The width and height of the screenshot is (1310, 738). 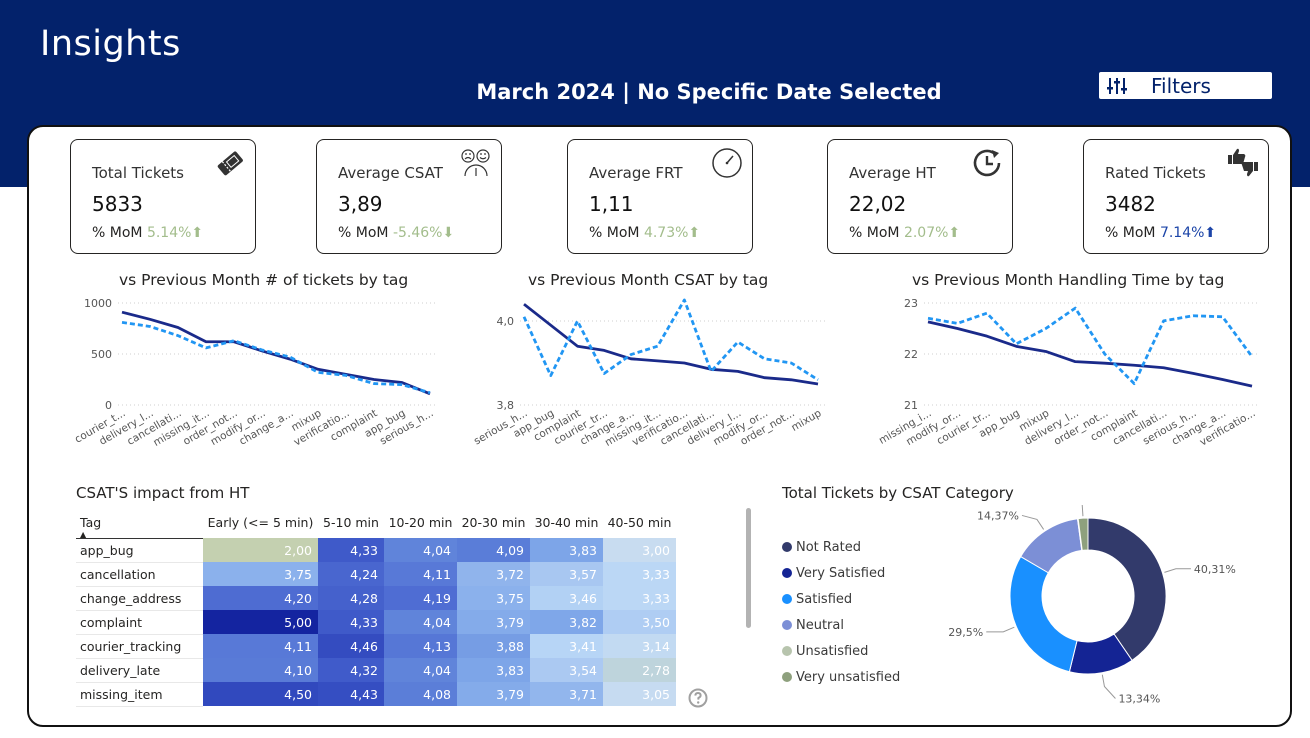 I want to click on column-header: 5-10 min, so click(x=351, y=522).